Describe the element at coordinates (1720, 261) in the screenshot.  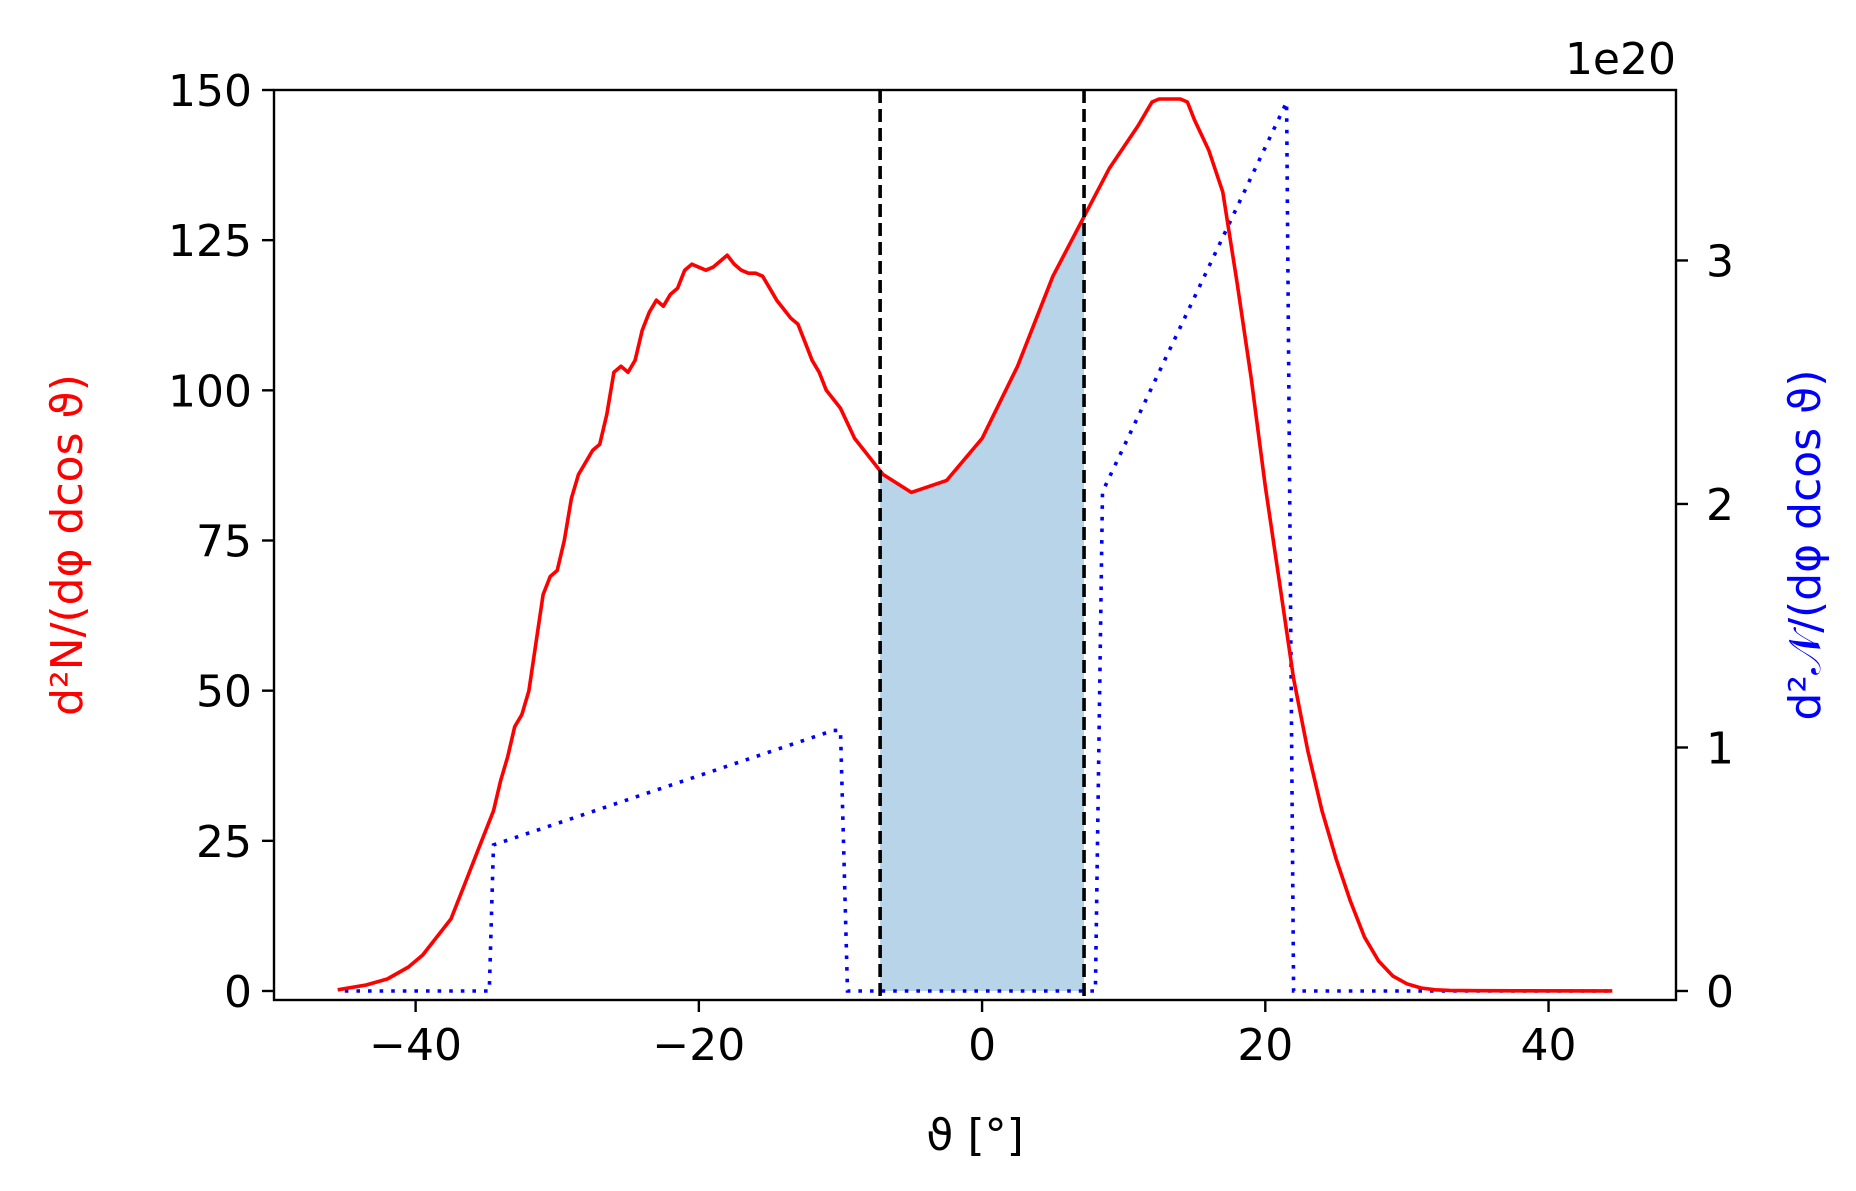
I see `y-right-tick-label: 3` at that location.